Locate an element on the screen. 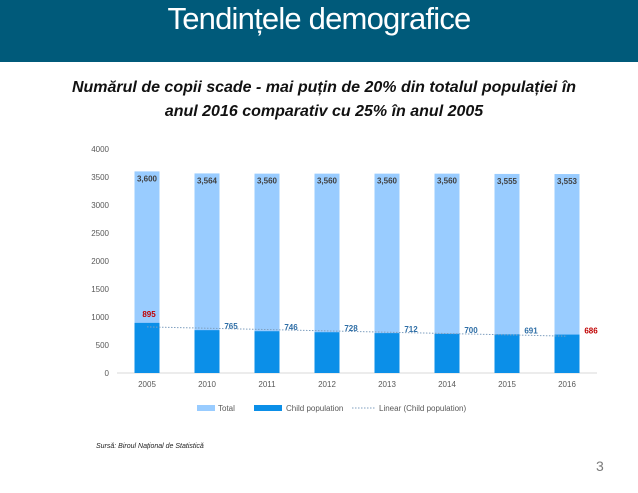 Image resolution: width=638 pixels, height=493 pixels. x-tick-label: 2011 is located at coordinates (267, 384).